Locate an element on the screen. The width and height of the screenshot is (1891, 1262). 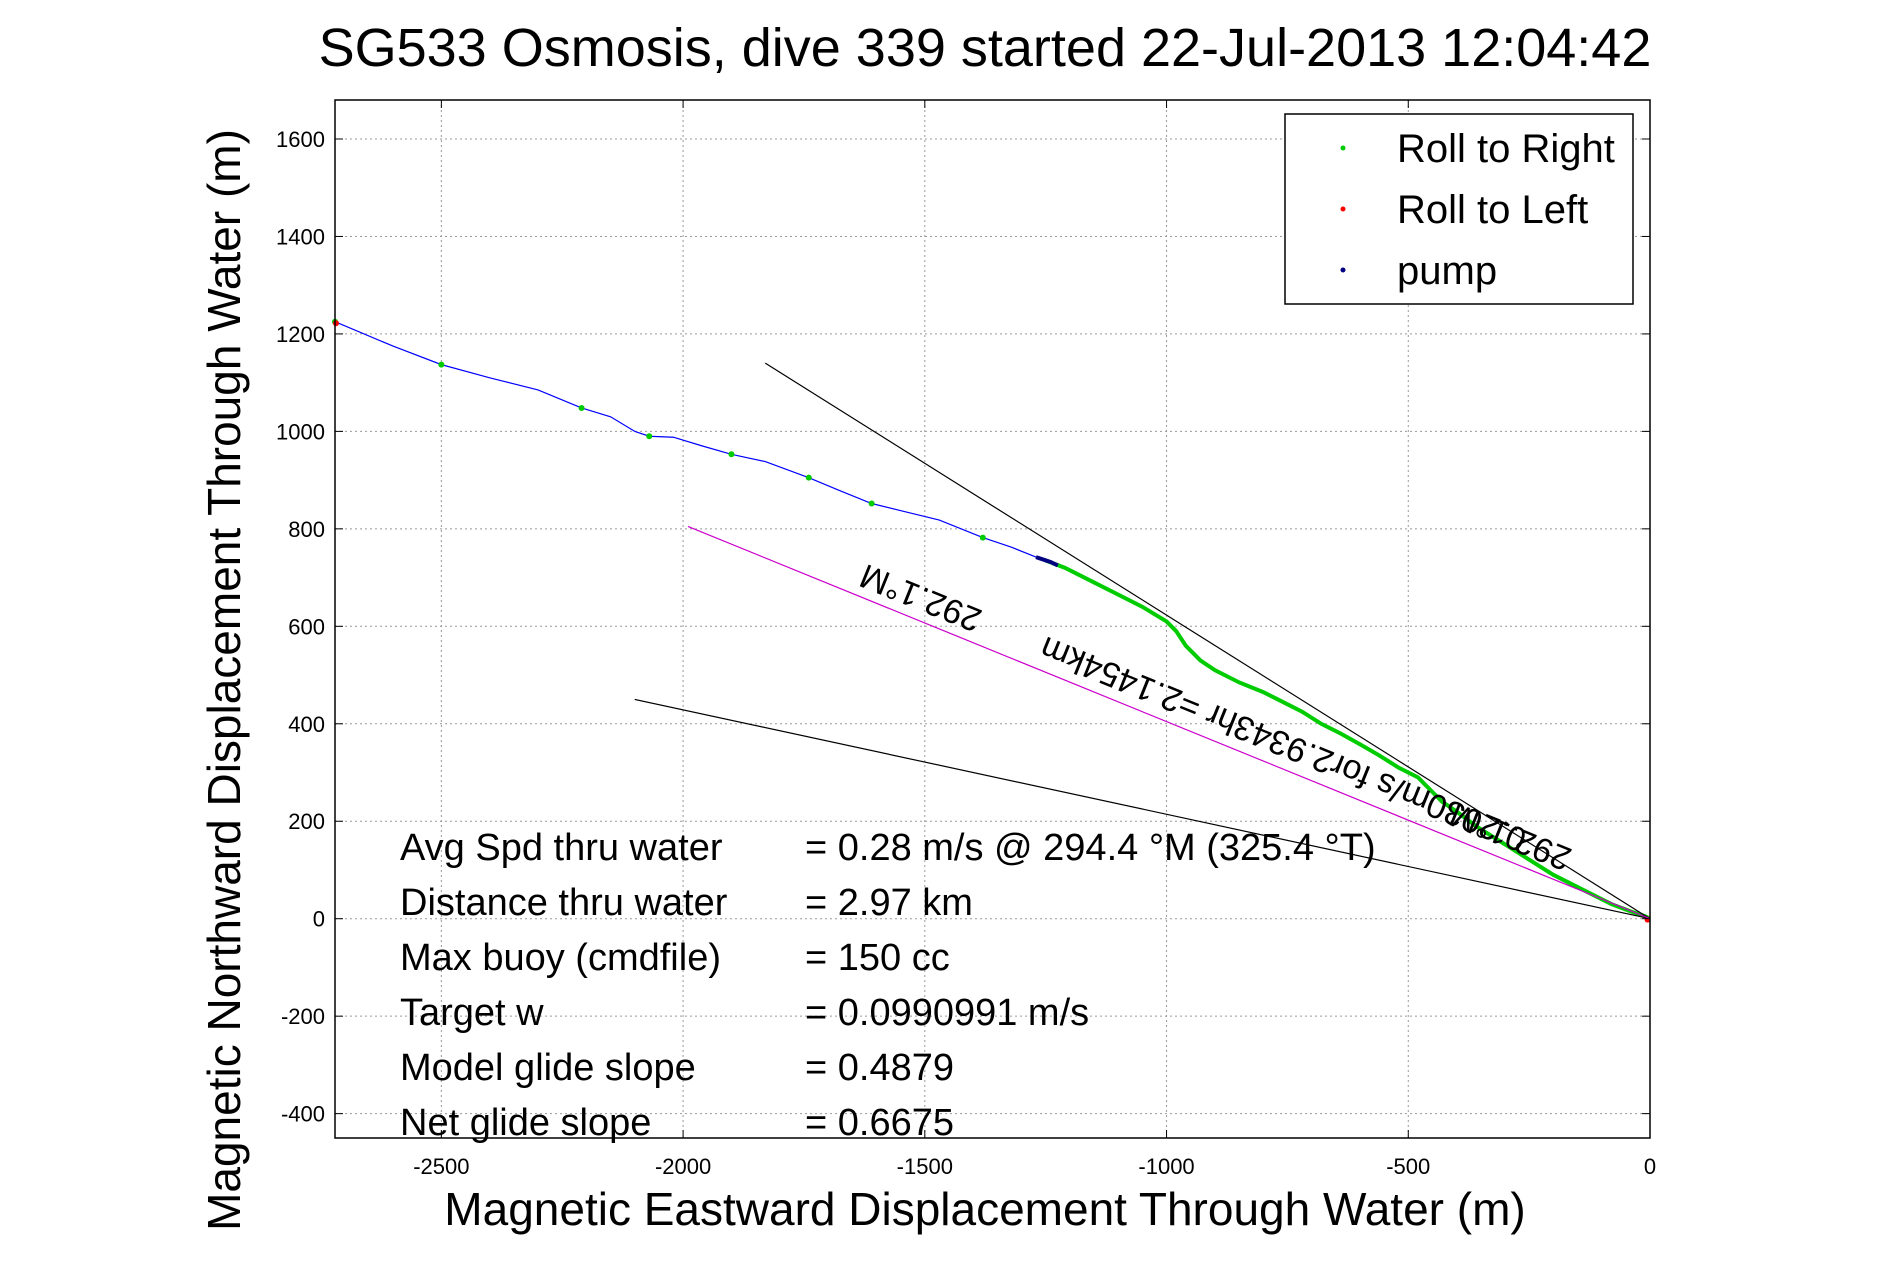
stat-value: = 0.0990991 m/s is located at coordinates (947, 1013).